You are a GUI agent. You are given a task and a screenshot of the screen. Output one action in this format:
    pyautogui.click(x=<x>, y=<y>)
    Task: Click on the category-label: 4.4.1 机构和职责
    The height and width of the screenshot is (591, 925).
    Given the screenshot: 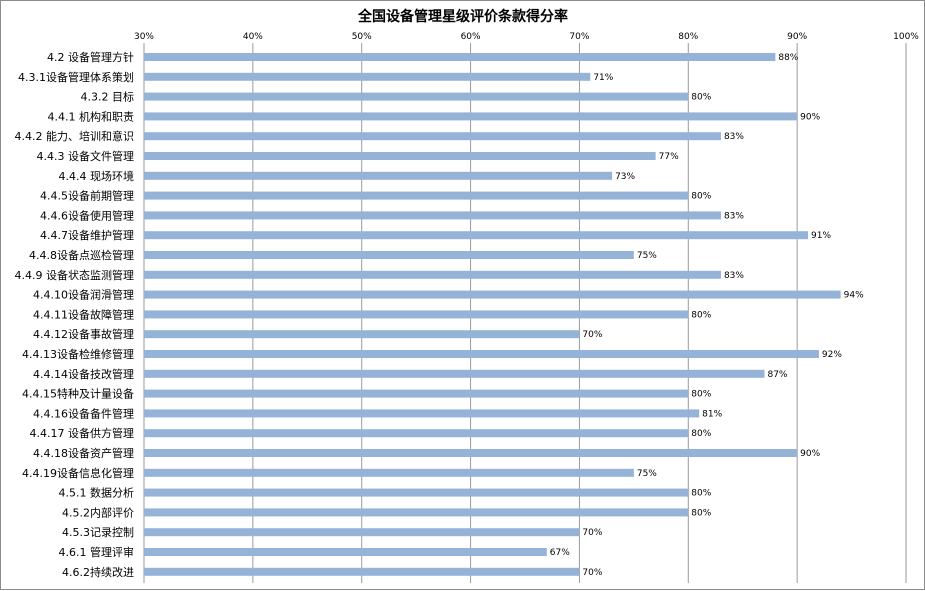 What is the action you would take?
    pyautogui.click(x=91, y=116)
    